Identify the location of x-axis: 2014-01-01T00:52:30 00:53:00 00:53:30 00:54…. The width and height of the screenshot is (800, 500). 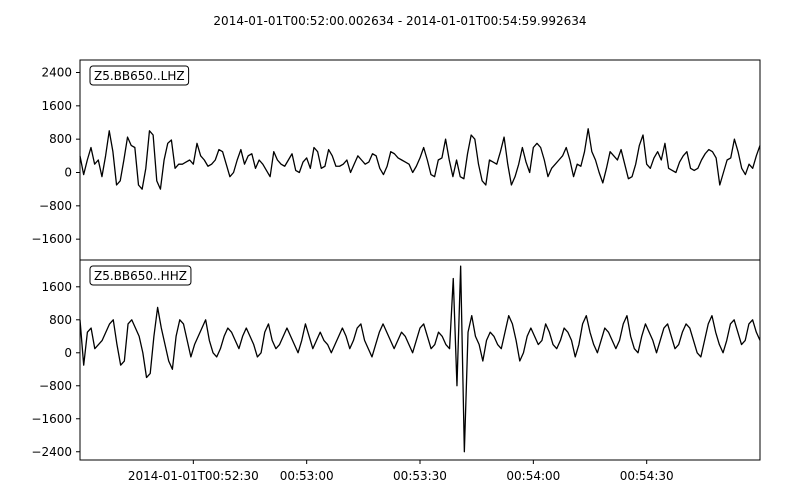
(401, 471).